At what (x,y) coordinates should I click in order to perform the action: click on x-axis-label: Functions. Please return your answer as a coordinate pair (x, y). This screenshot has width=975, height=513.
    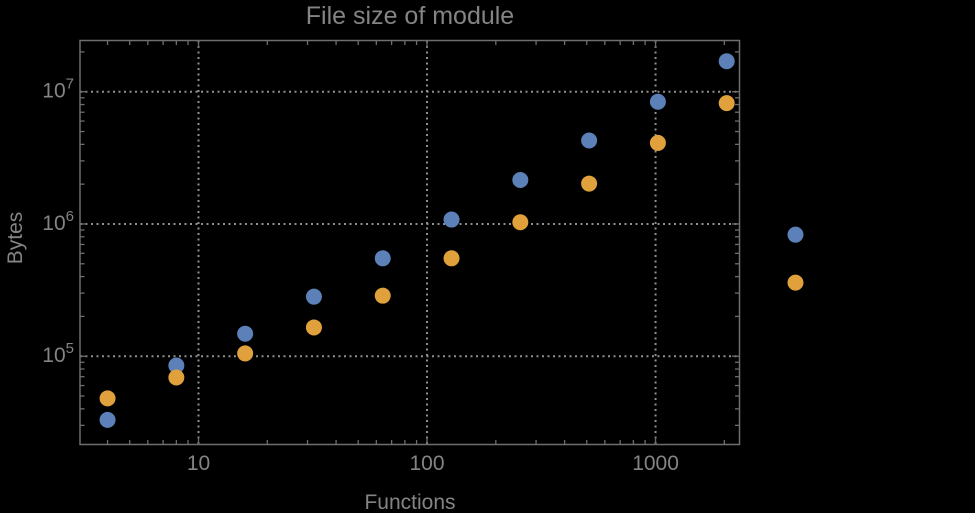
    Looking at the image, I should click on (410, 502).